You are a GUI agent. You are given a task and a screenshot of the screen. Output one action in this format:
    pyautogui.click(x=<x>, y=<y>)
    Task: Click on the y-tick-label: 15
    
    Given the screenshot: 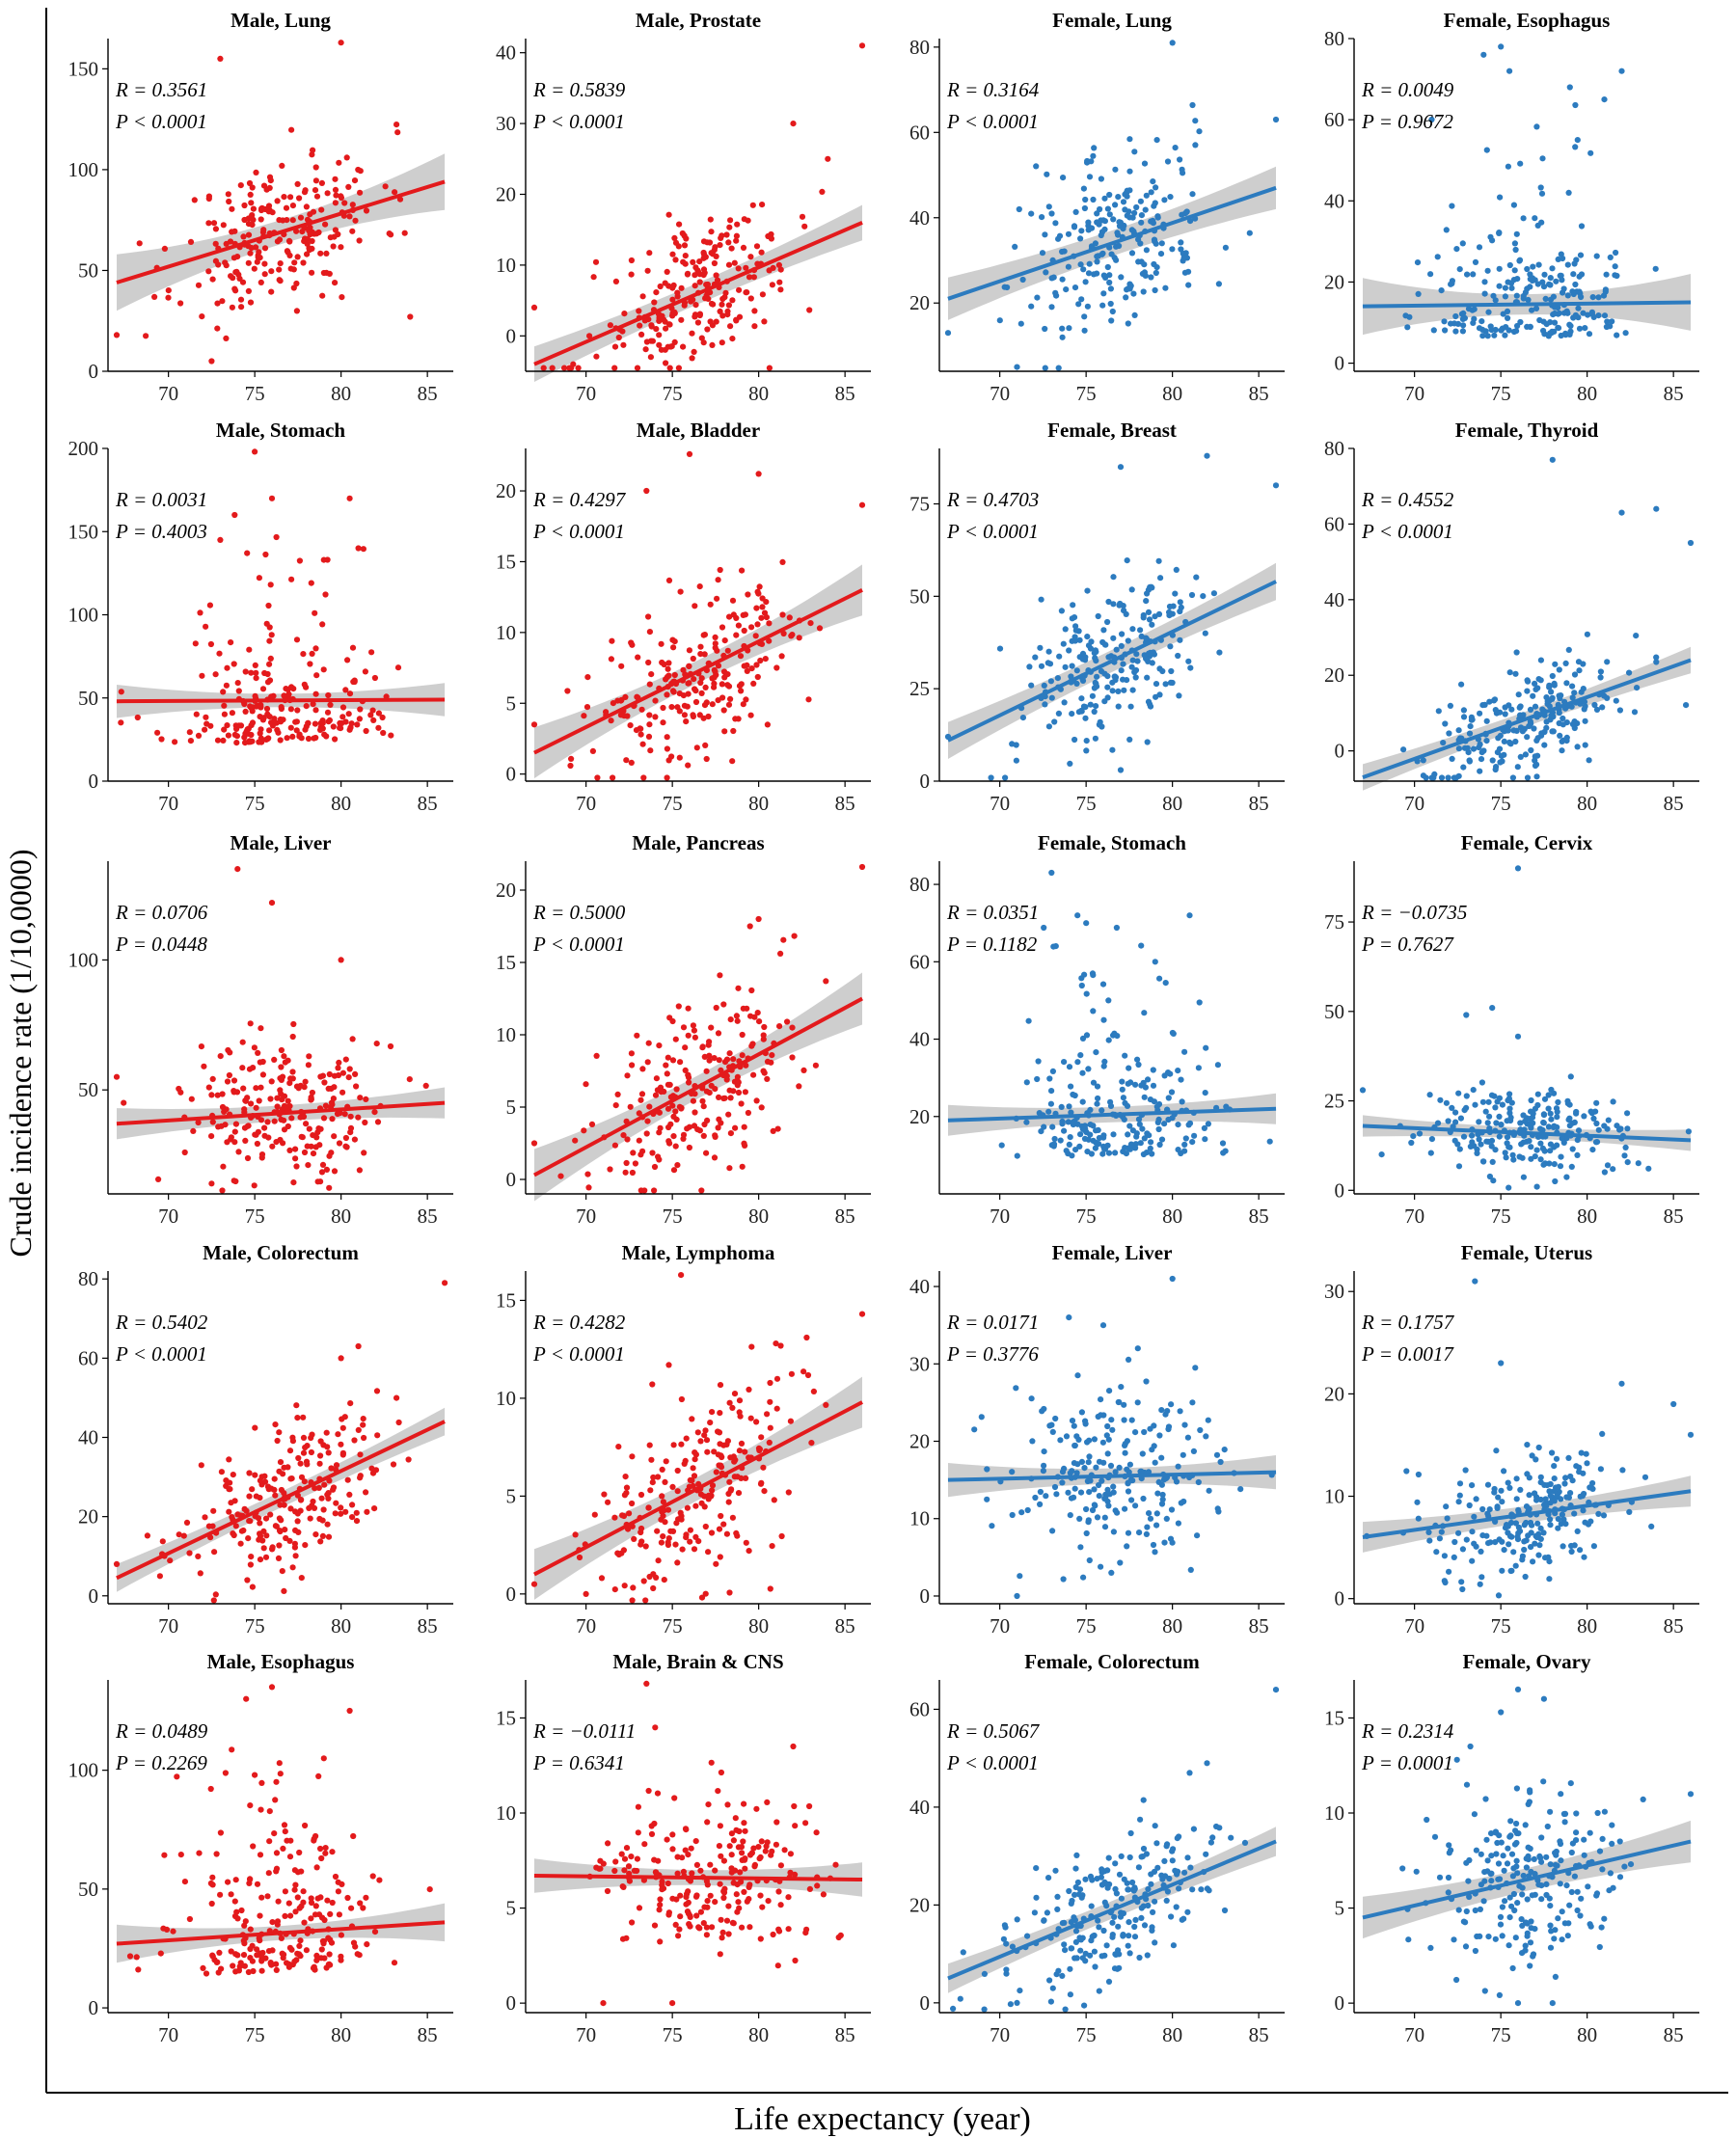 What is the action you would take?
    pyautogui.click(x=506, y=561)
    